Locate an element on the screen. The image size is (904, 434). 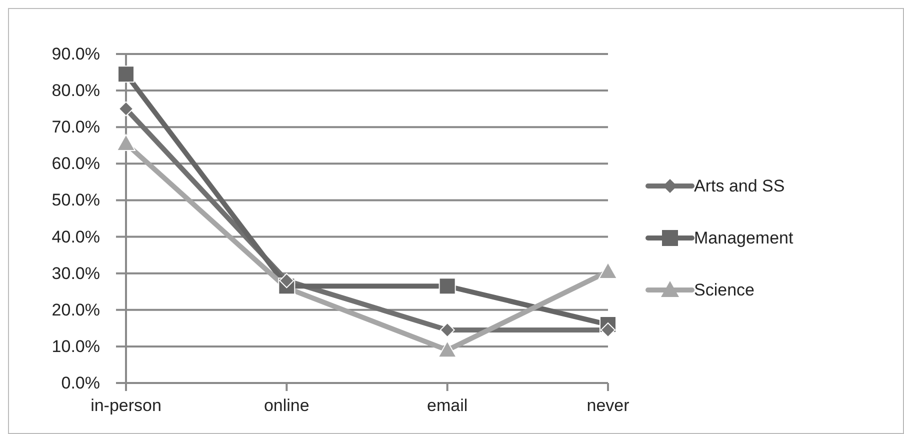
y-tick-label: 60.0% is located at coordinates (76, 164).